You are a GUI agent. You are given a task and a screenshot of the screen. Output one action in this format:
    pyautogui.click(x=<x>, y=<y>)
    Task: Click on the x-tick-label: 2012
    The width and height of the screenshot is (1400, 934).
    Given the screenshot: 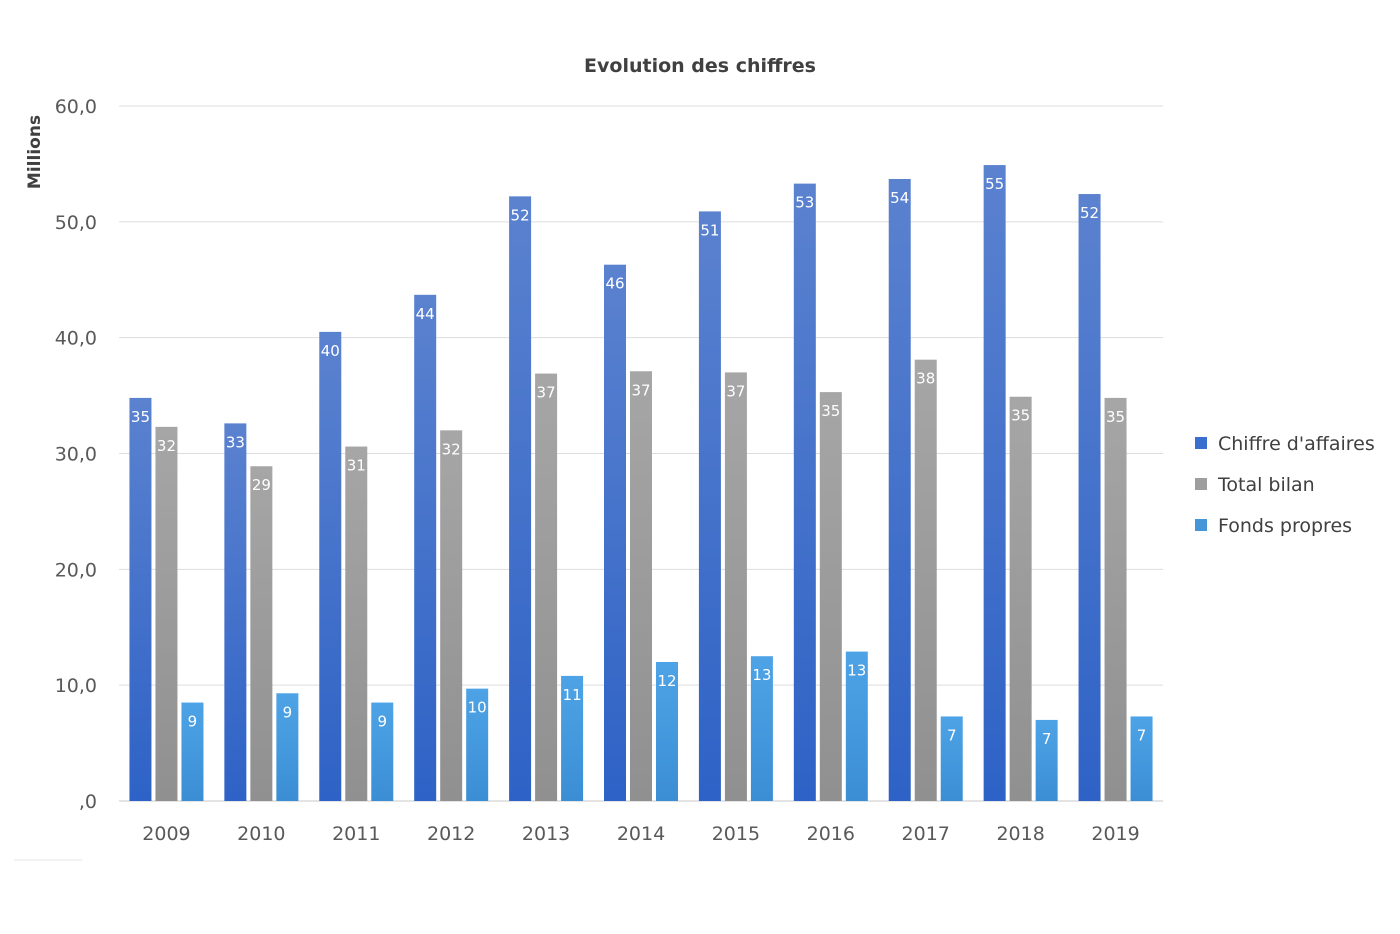 What is the action you would take?
    pyautogui.click(x=451, y=834)
    